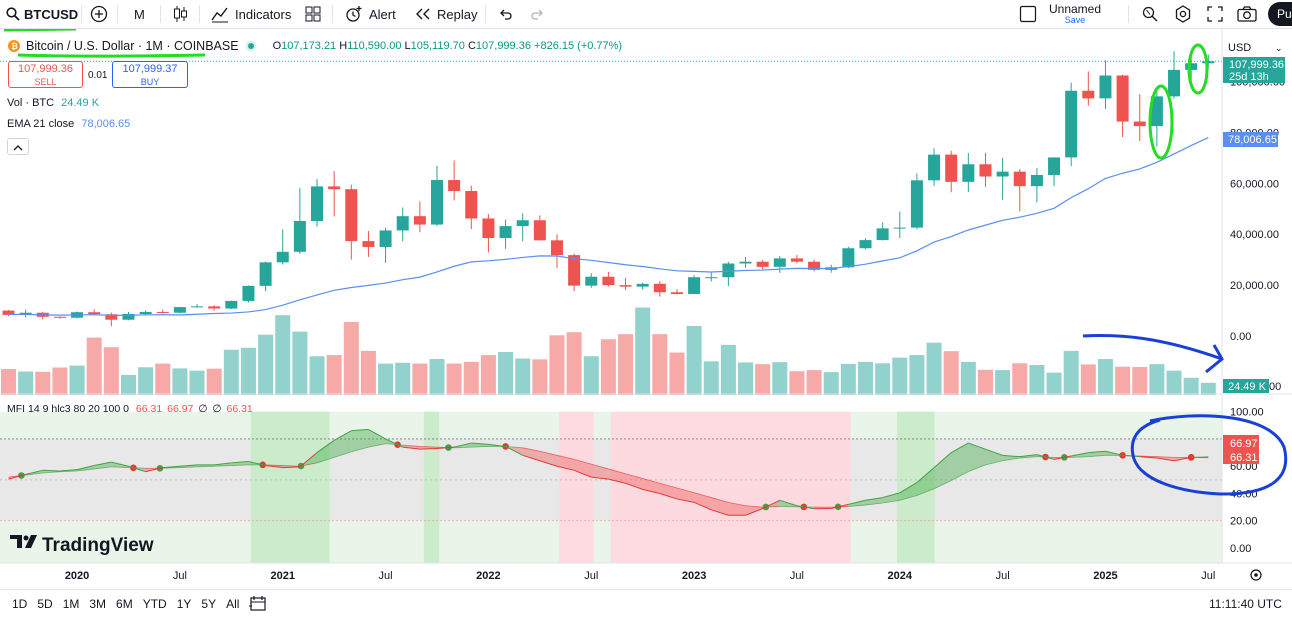  I want to click on mfi-value-5: 66.31, so click(239, 409).